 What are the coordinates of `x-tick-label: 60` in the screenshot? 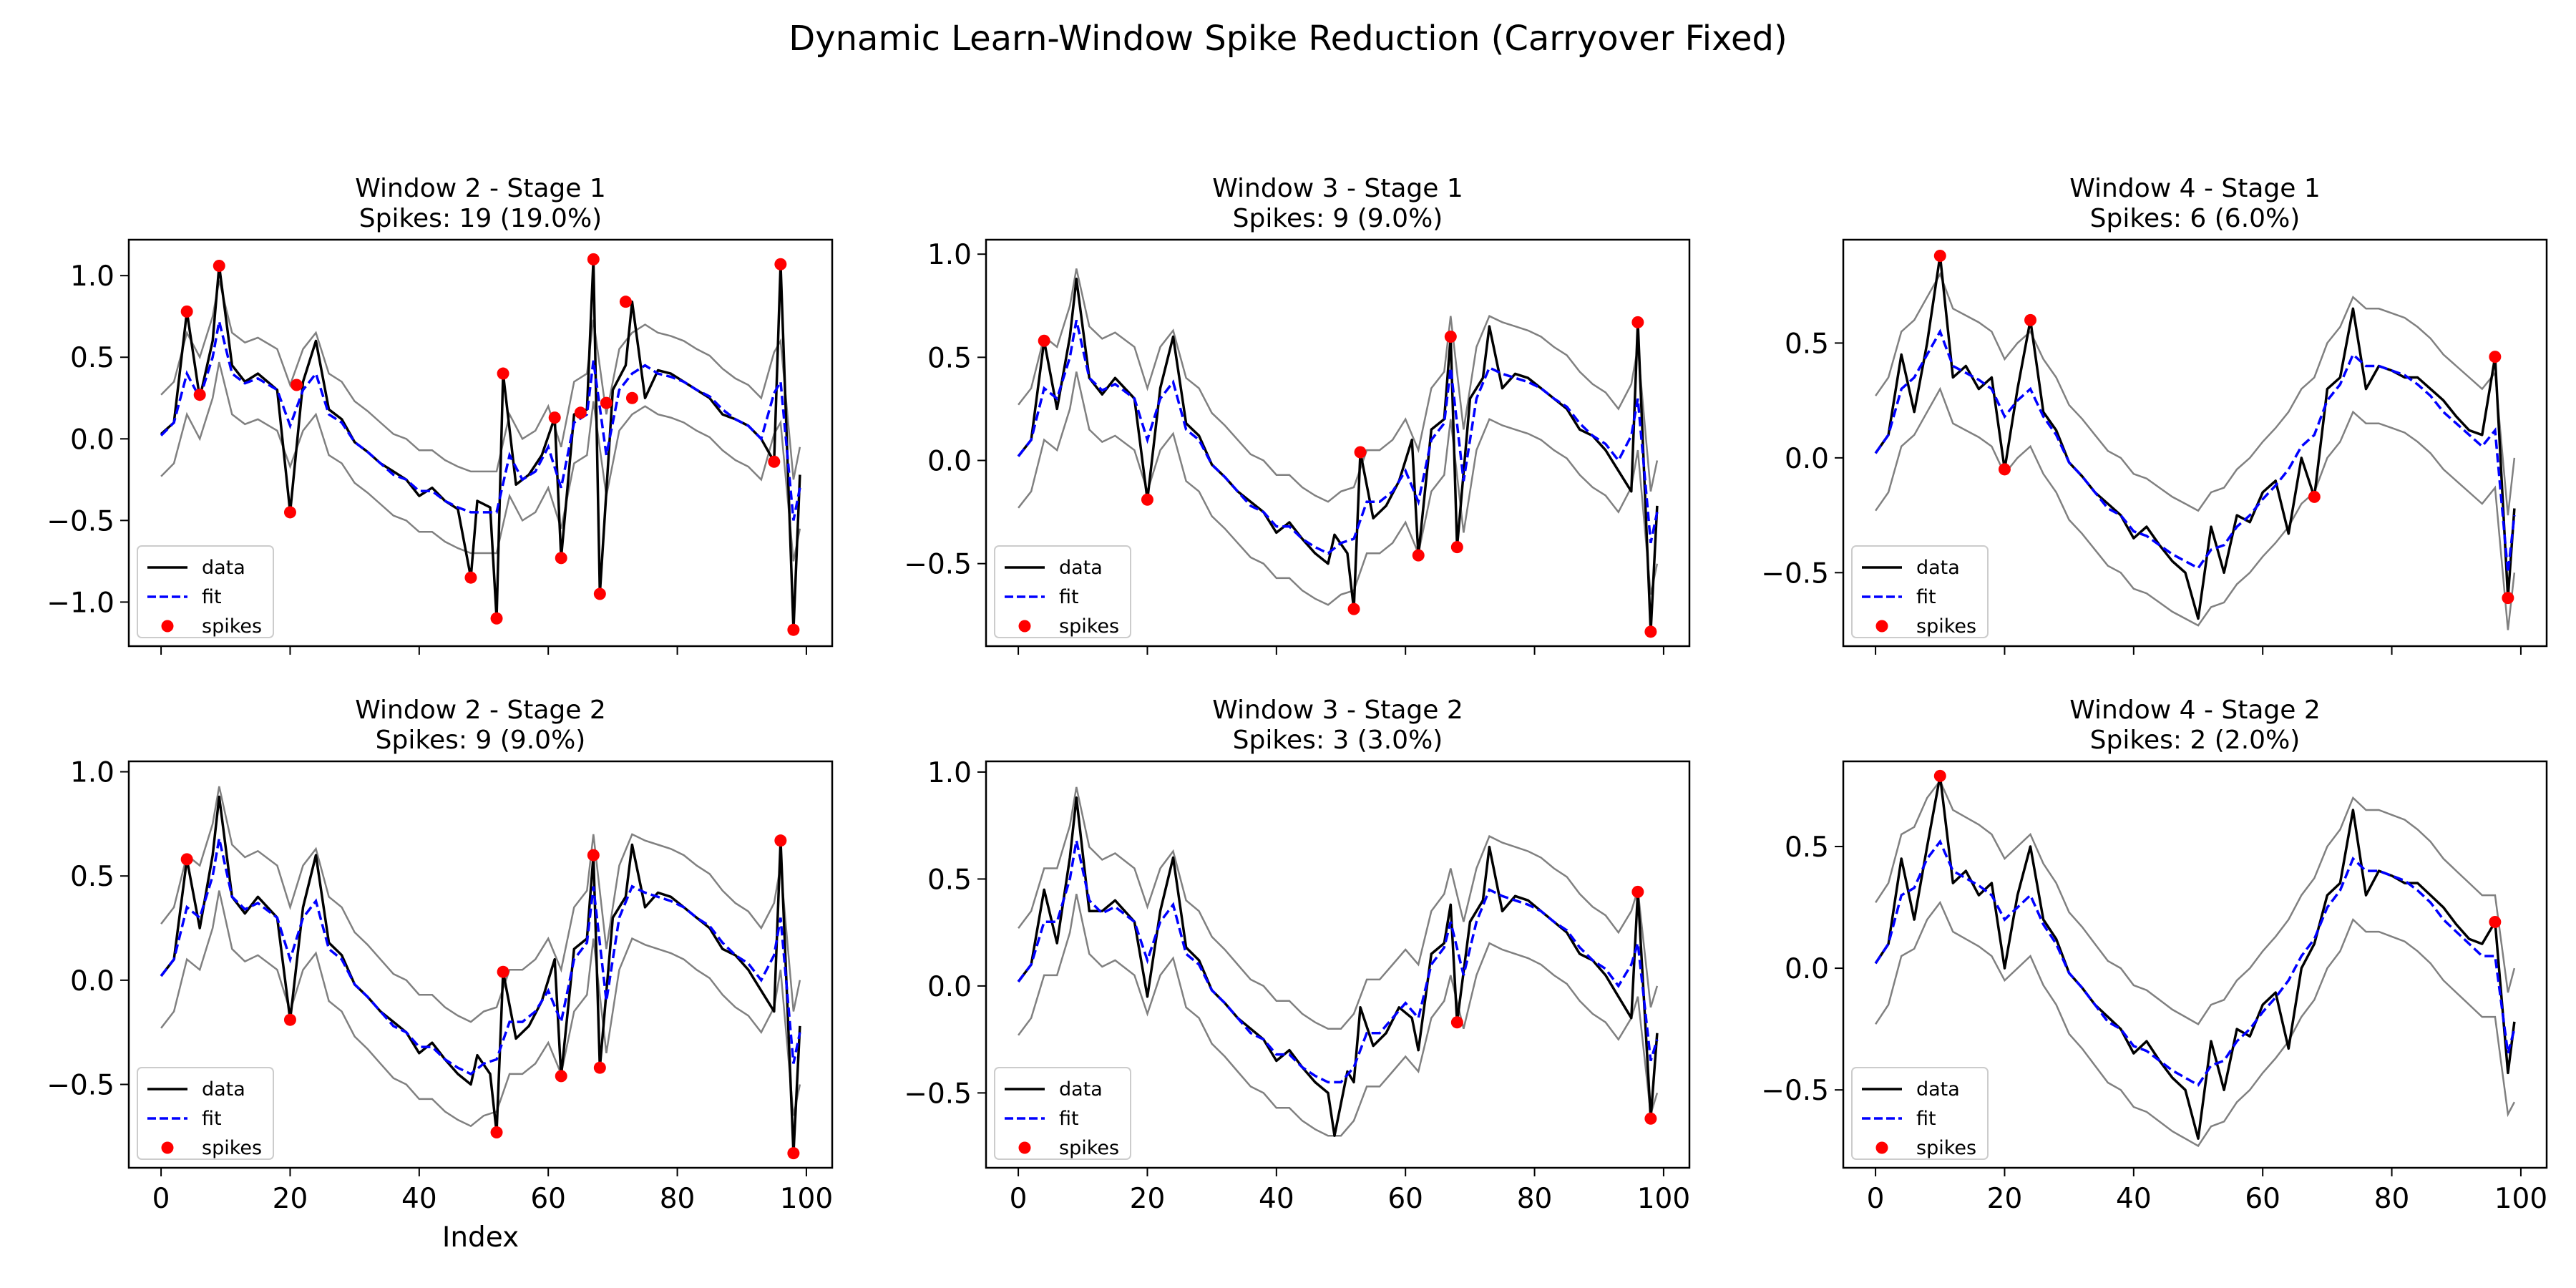 It's located at (1405, 1199).